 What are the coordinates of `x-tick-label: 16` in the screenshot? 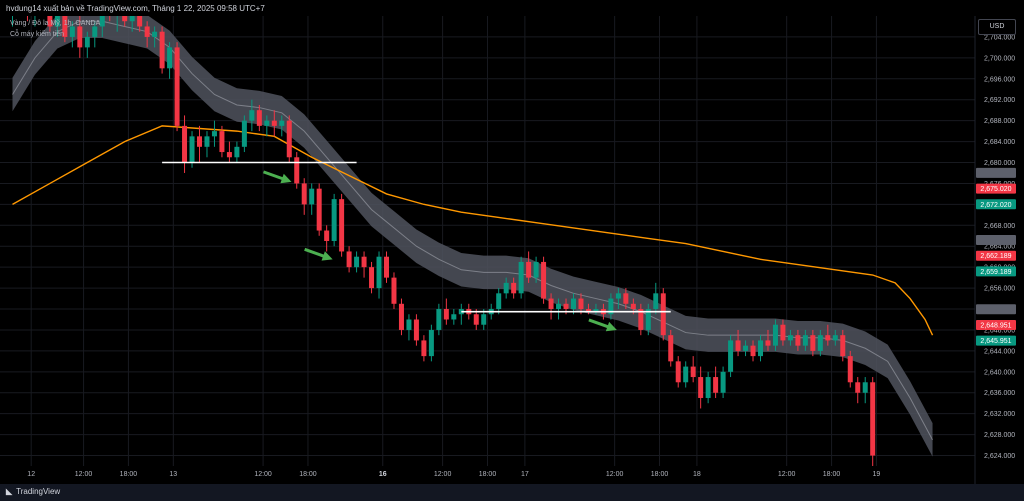 It's located at (383, 474).